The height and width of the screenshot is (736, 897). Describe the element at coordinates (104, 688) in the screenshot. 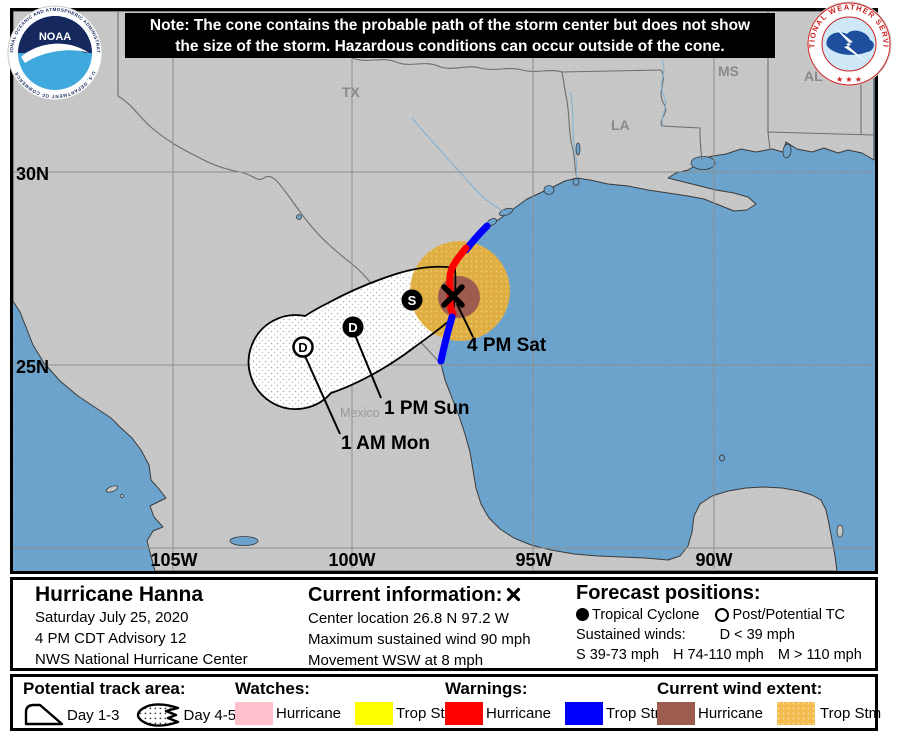

I see `legend-track-title: Potential track area:` at that location.